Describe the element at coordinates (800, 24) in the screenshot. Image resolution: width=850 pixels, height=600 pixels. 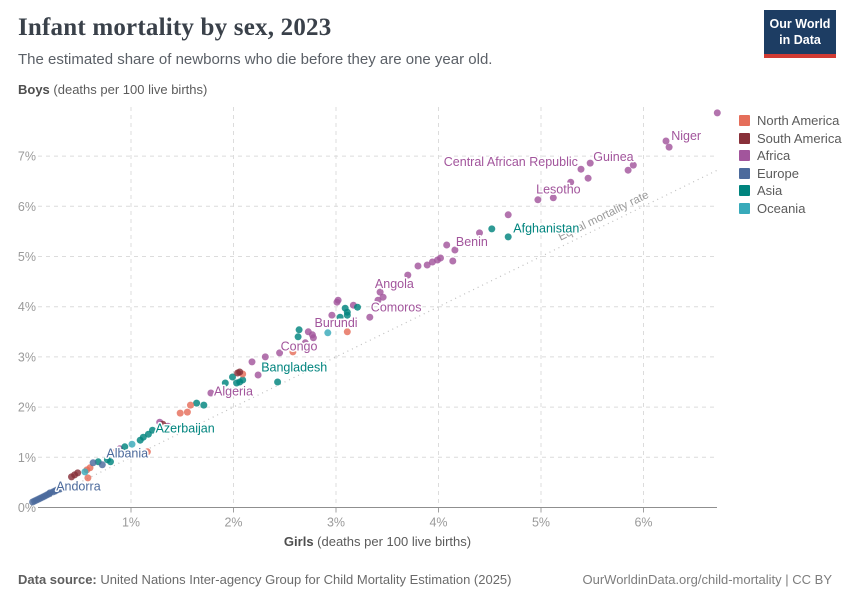
I see `owid-logo-line1: Our World` at that location.